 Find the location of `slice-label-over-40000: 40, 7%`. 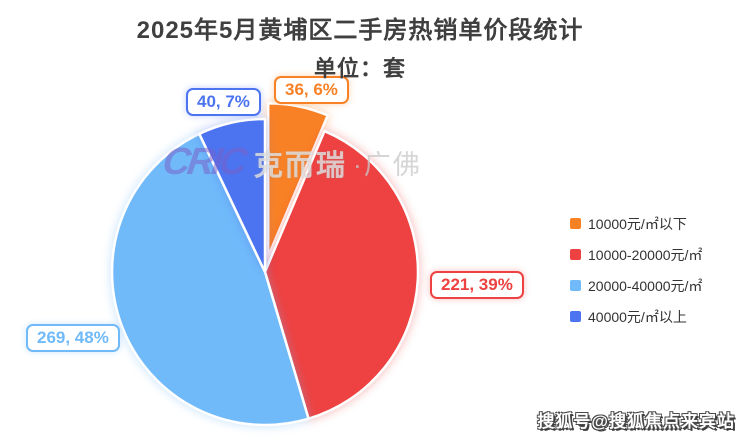

slice-label-over-40000: 40, 7% is located at coordinates (223, 102).